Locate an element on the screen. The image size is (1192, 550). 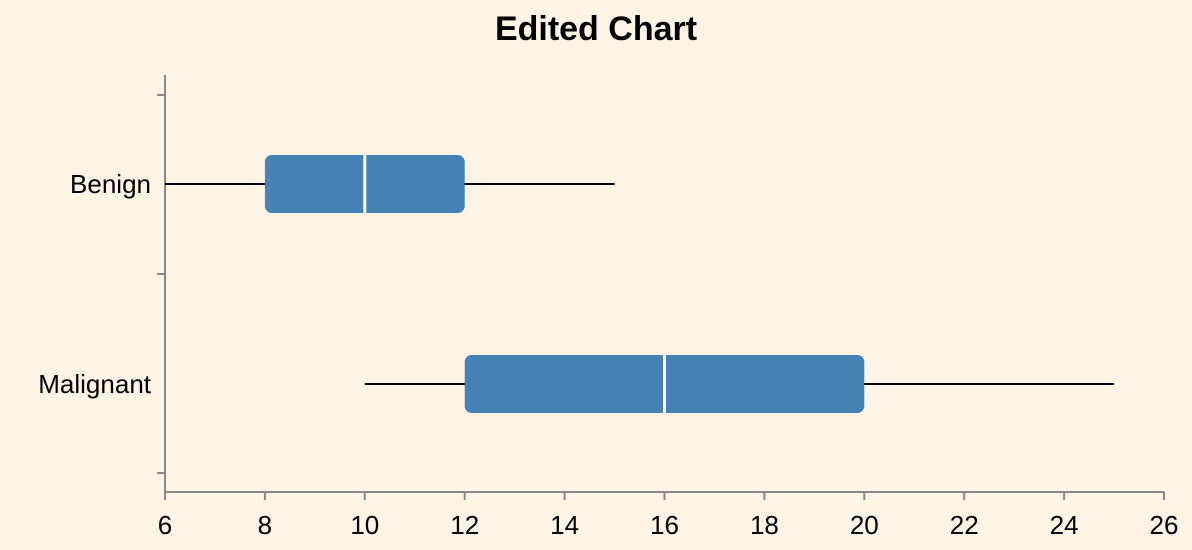
category-label: Benign is located at coordinates (110, 184).